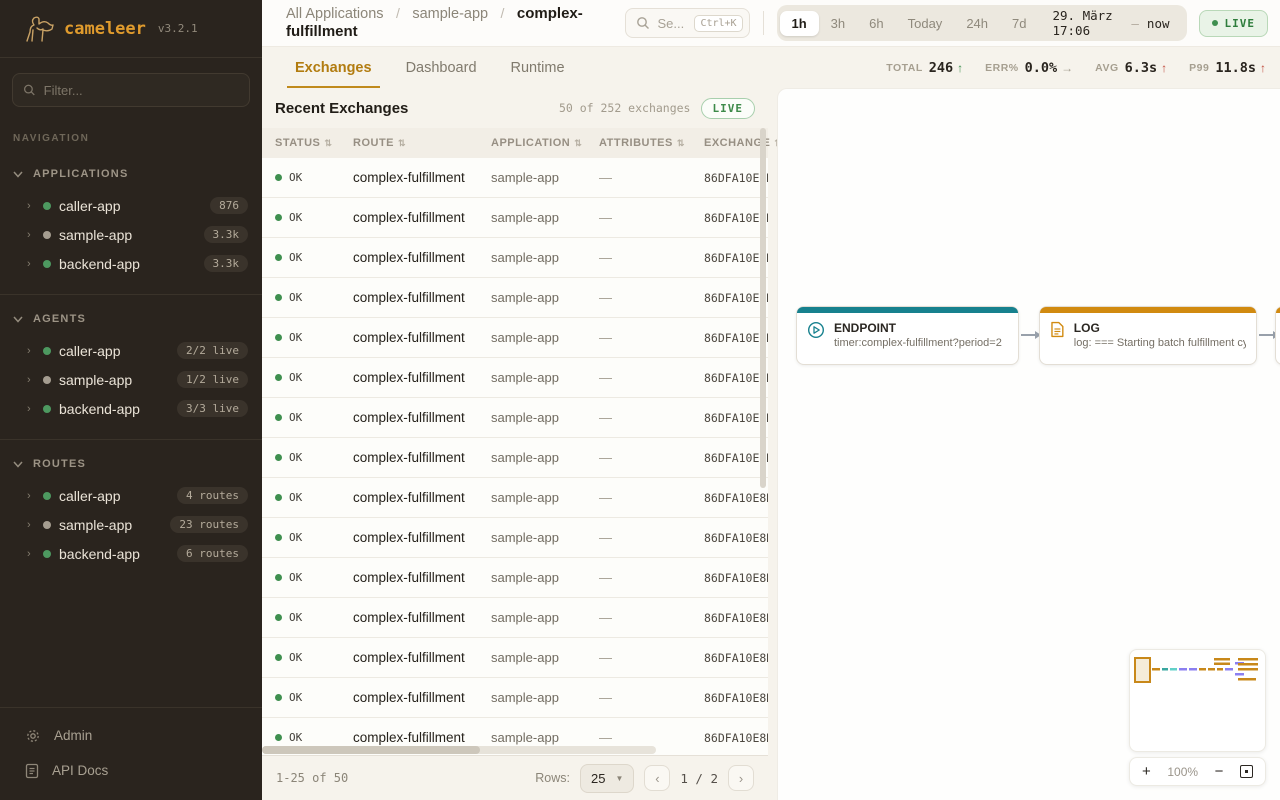 This screenshot has height=800, width=1280. I want to click on page-indicator: 1 / 2, so click(699, 778).